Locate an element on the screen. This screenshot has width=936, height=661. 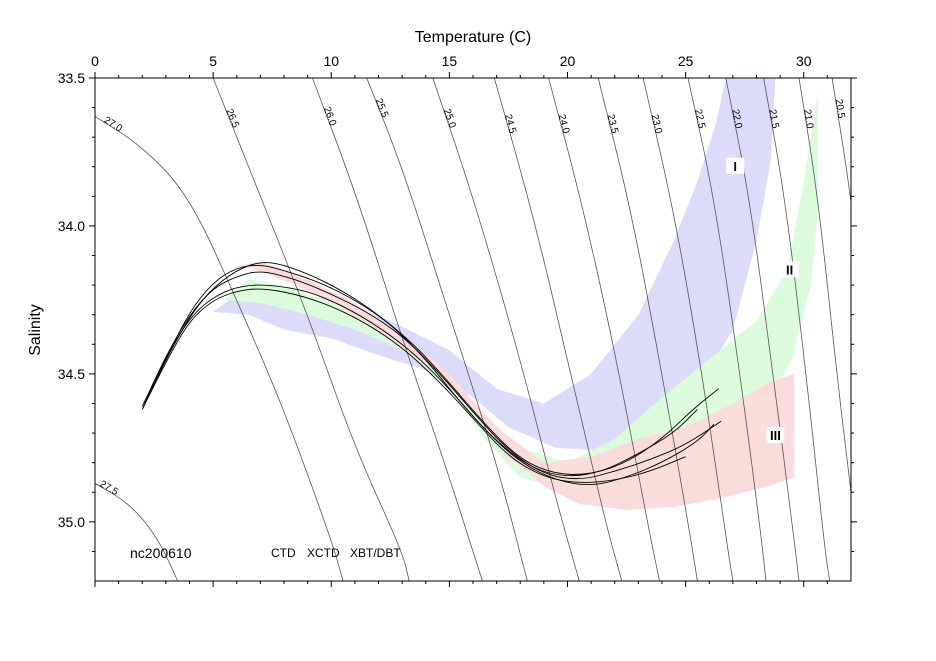
isopycnal-24.5 is located at coordinates (558, 329).